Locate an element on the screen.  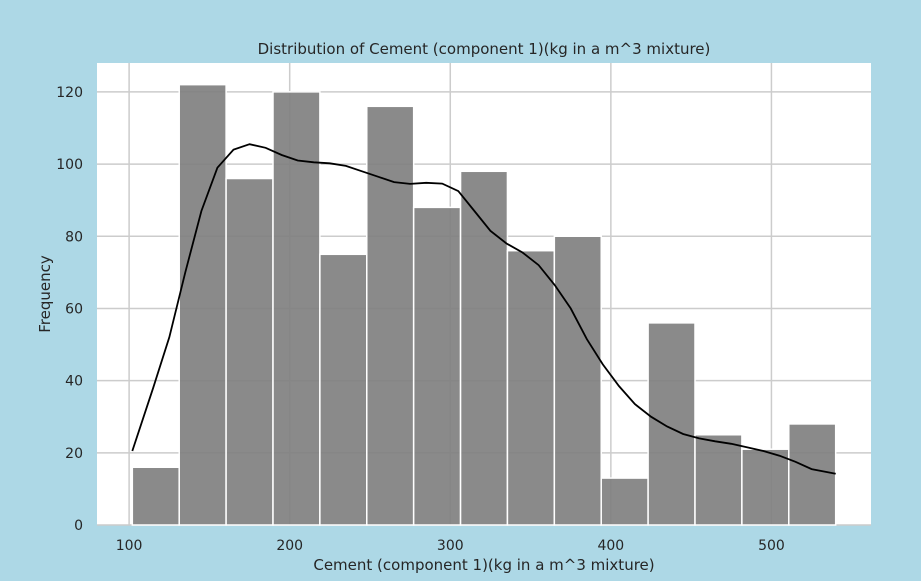
x-tick-label: 400 is located at coordinates (610, 546).